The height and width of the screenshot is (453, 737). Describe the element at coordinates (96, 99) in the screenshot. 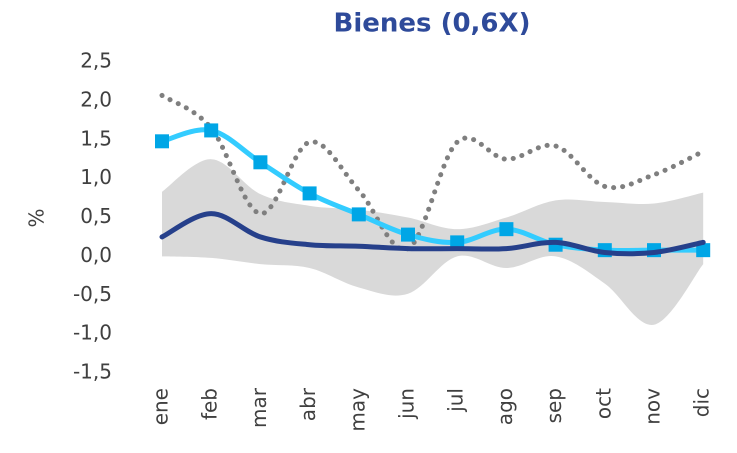

I see `y-tick-label: 2,0` at that location.